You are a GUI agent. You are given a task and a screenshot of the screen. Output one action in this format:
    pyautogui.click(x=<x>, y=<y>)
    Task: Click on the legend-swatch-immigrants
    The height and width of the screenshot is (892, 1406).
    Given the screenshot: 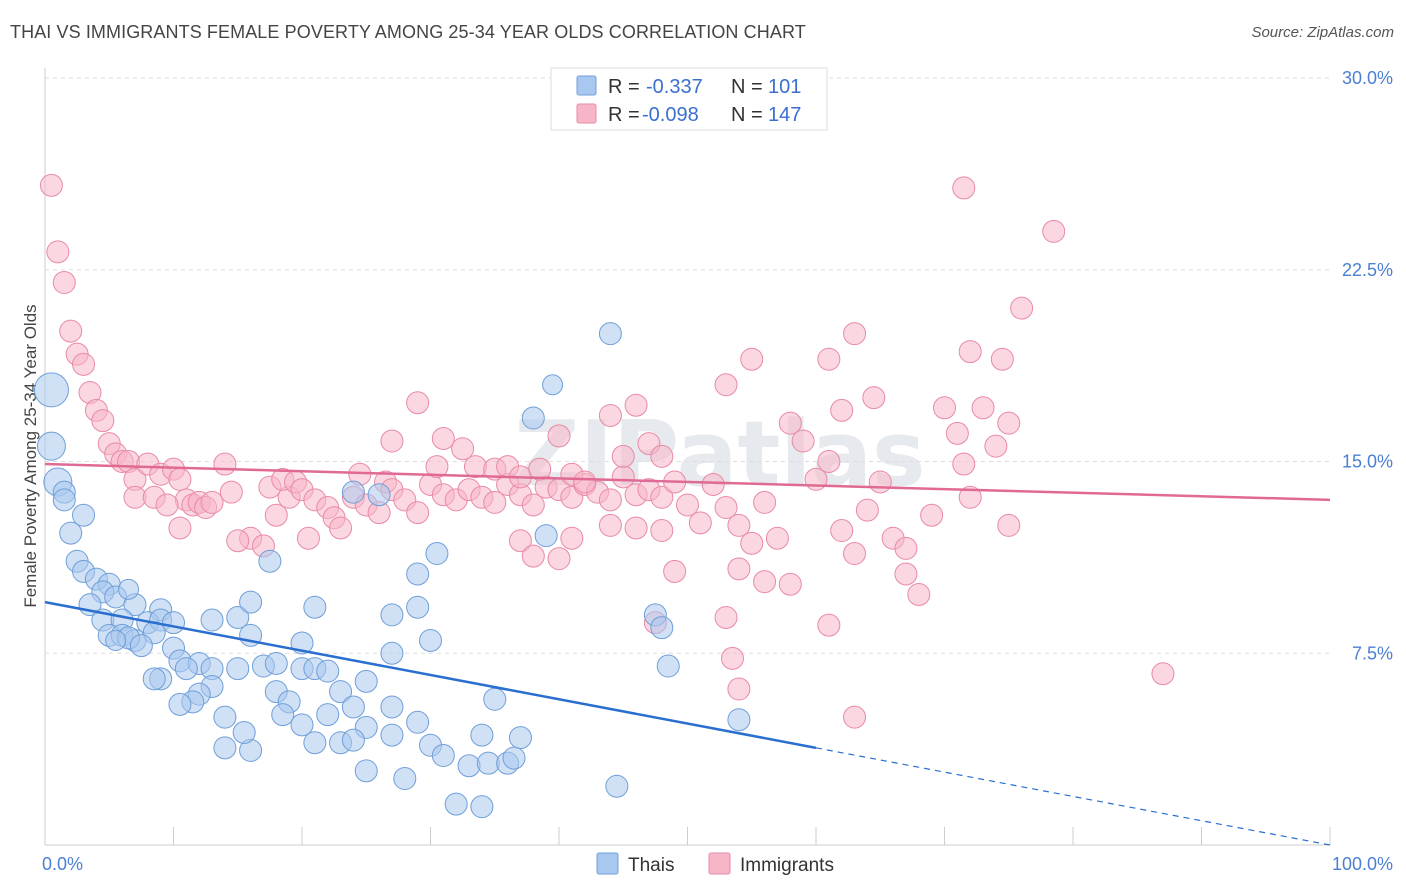 What is the action you would take?
    pyautogui.click(x=586, y=113)
    